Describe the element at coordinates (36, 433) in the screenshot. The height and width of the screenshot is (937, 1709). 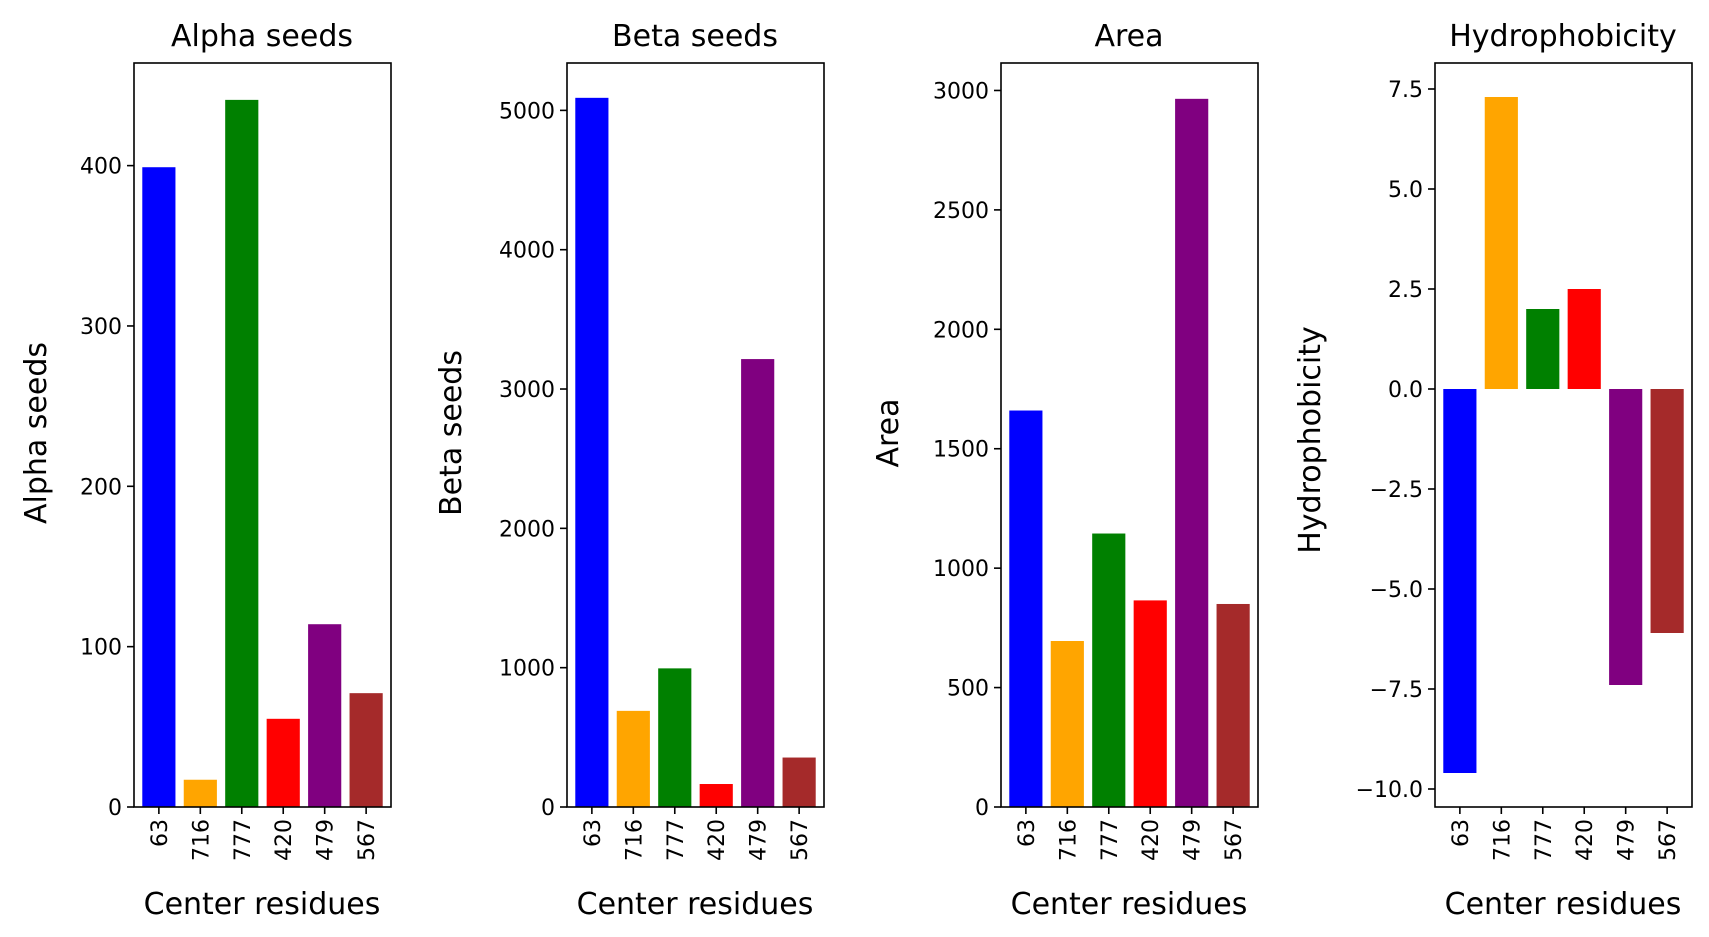
I see `y-axis-label: Alpha seeds` at that location.